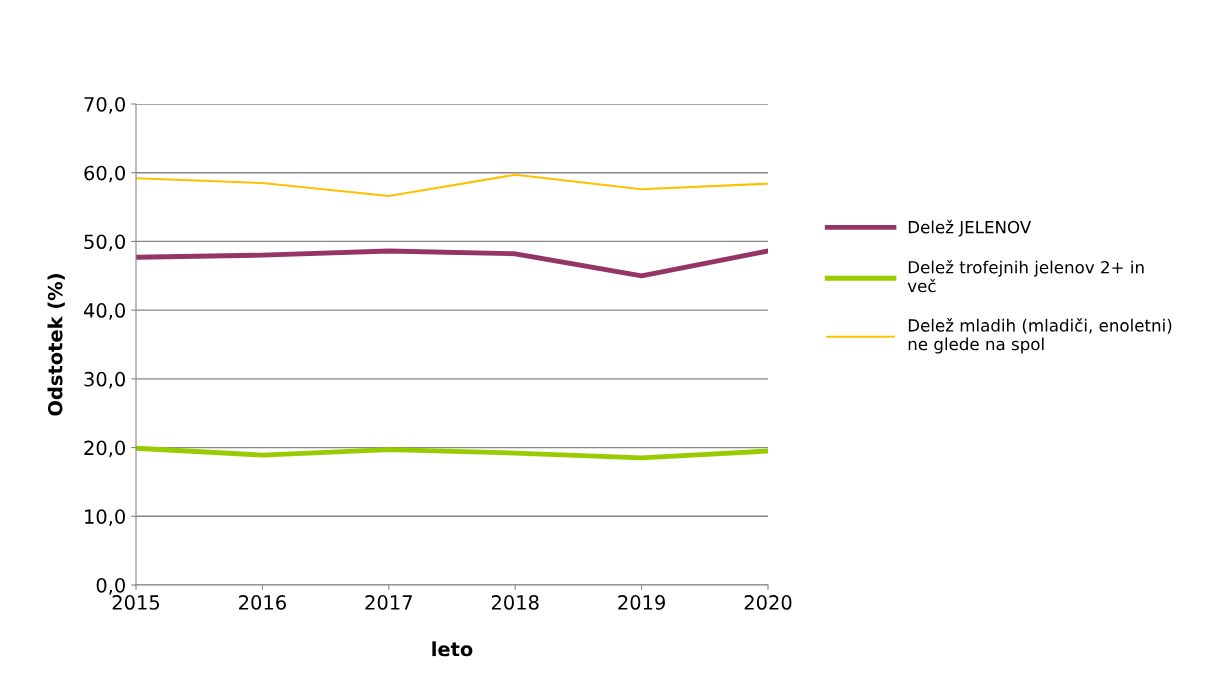  I want to click on y-tick-label: 20,0, so click(104, 449).